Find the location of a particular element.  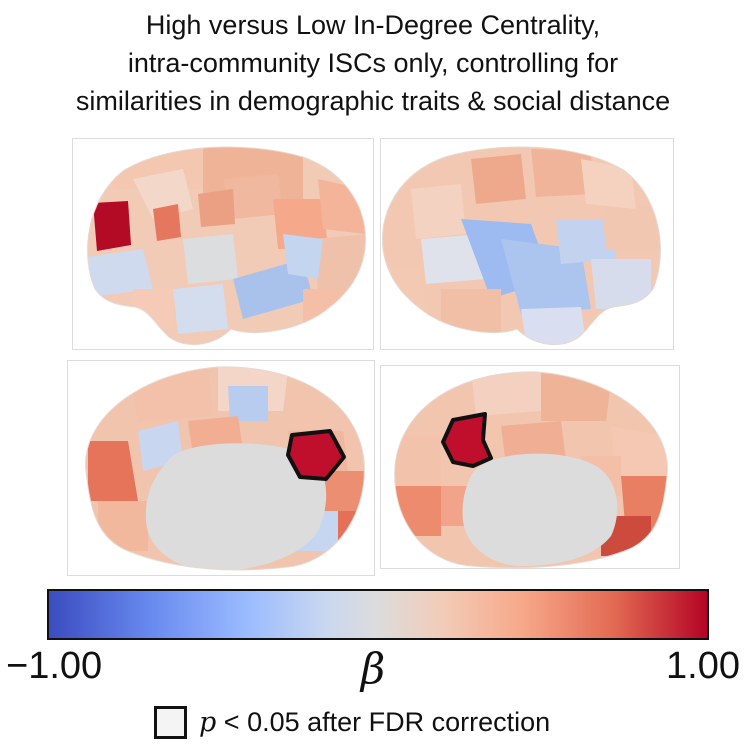

significance-legend: p < 0.05 after FDR correction is located at coordinates (352, 722).